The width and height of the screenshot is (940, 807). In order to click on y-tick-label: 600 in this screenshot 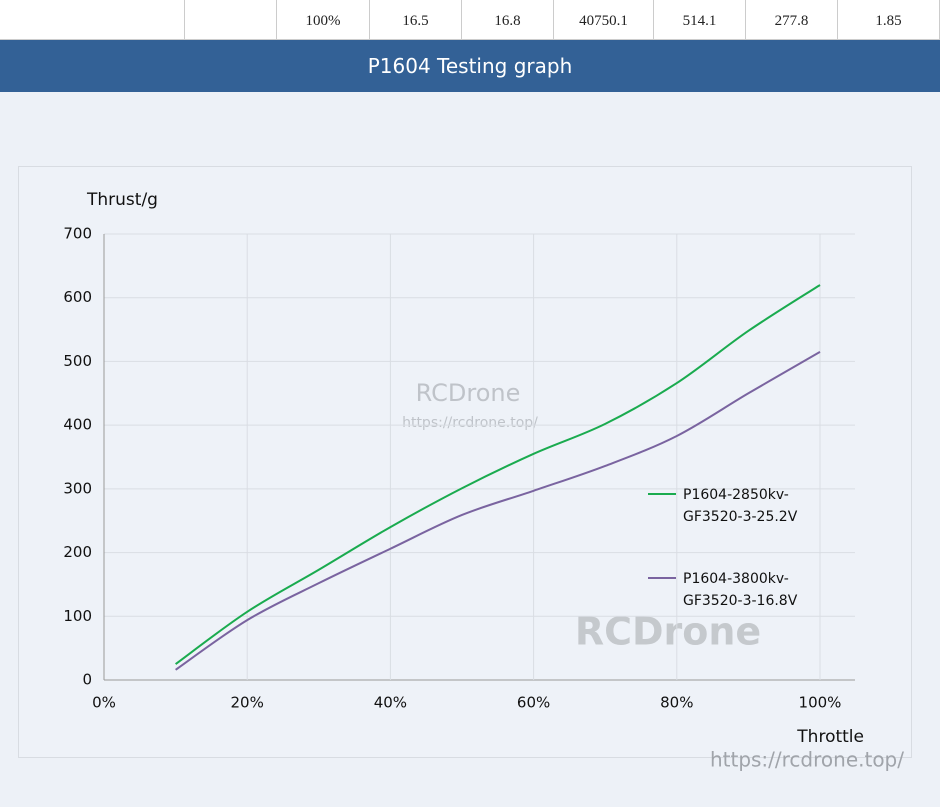, I will do `click(77, 297)`.